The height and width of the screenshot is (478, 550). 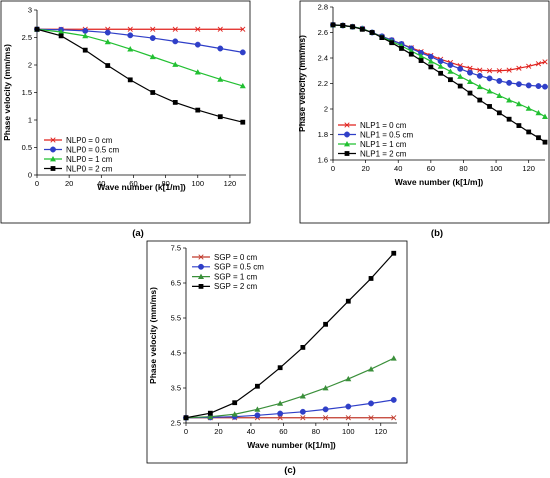 What do you see at coordinates (27, 92) in the screenshot?
I see `y-tick-label: 1.5` at bounding box center [27, 92].